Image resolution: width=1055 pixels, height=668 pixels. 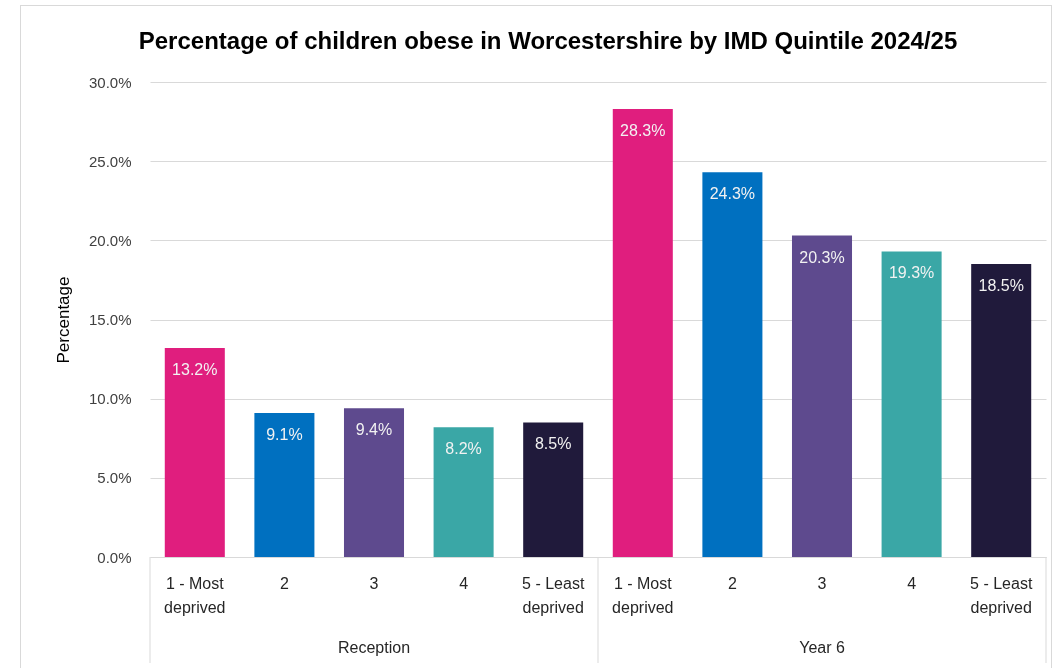 What do you see at coordinates (643, 130) in the screenshot?
I see `data-label: 28.3%` at bounding box center [643, 130].